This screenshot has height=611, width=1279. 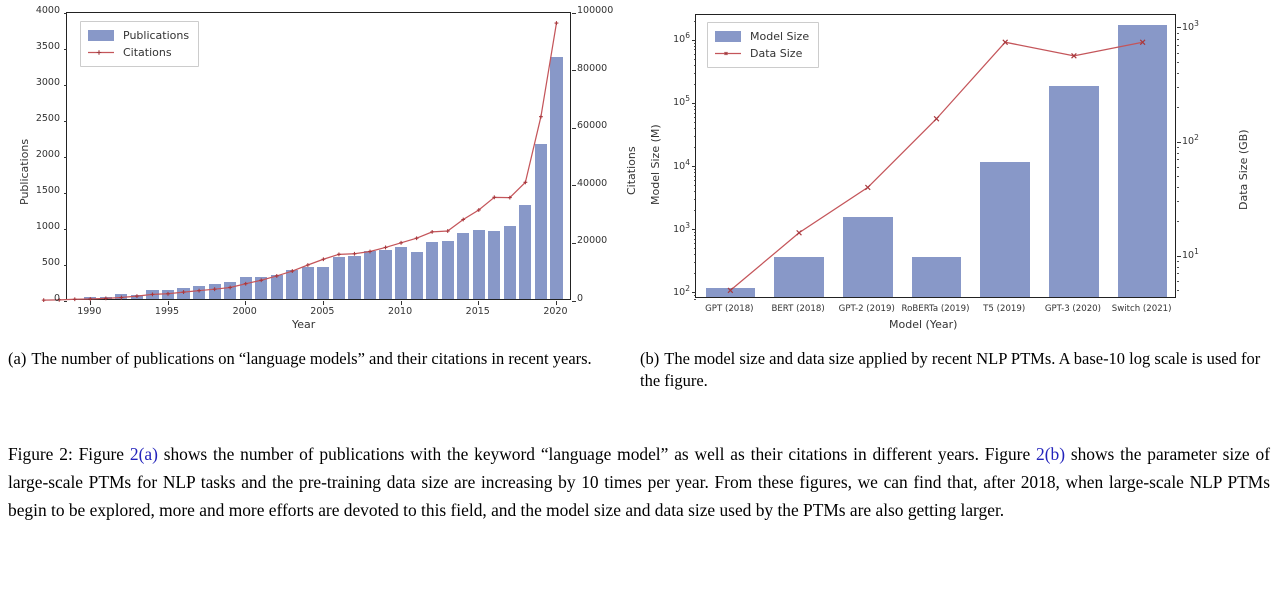 I want to click on legend-b: Model Size Data Size, so click(x=763, y=45).